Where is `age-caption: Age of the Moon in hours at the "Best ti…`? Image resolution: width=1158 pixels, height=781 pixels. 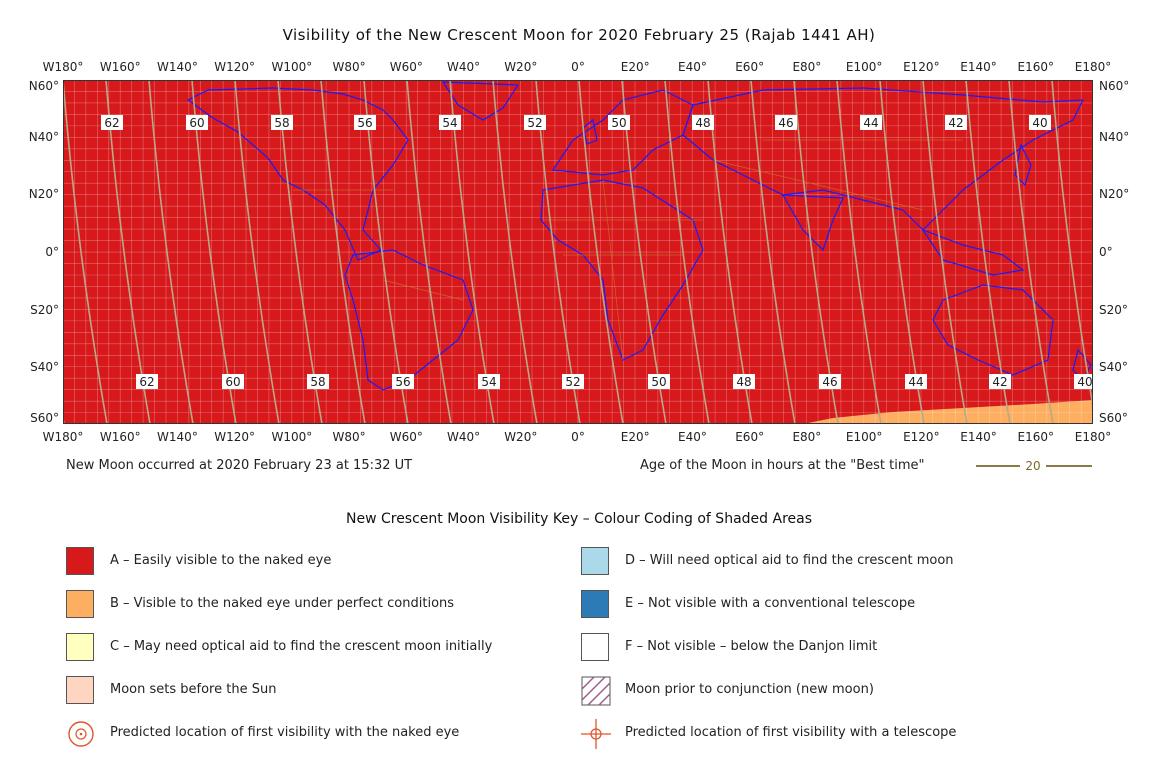 age-caption: Age of the Moon in hours at the "Best ti… is located at coordinates (782, 465).